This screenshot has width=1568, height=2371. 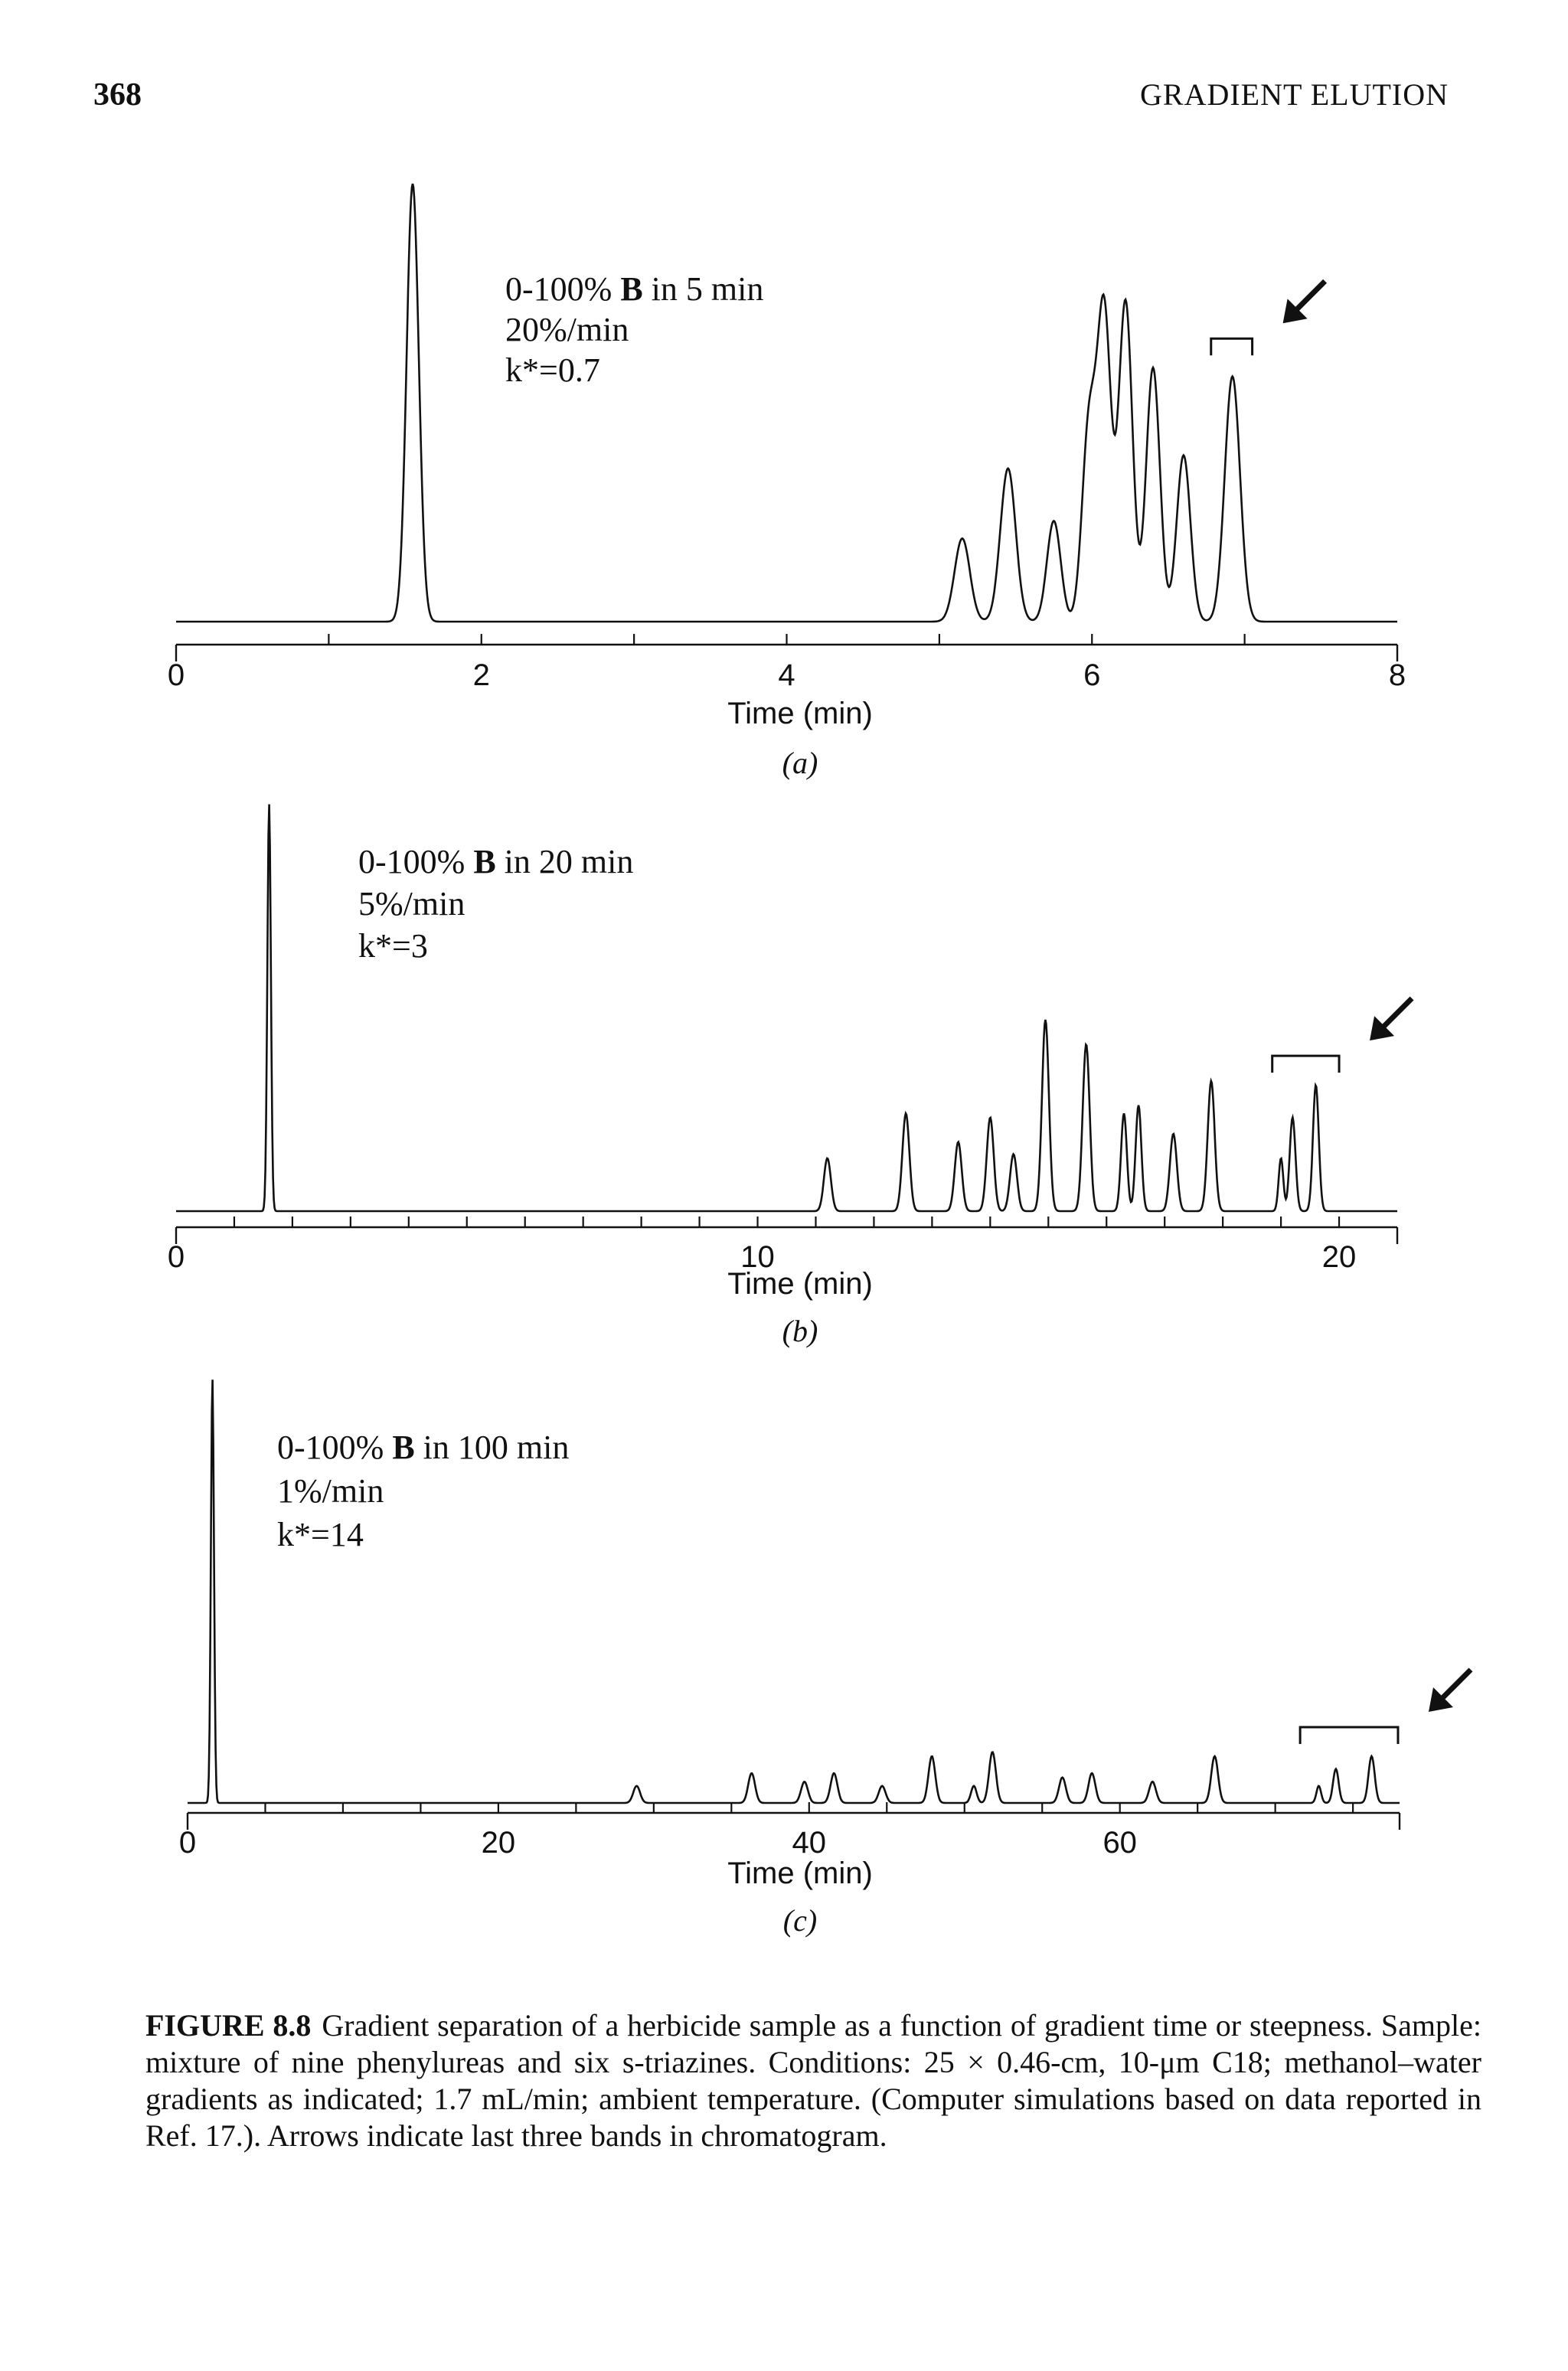 What do you see at coordinates (481, 675) in the screenshot?
I see `x-tick-label: 2` at bounding box center [481, 675].